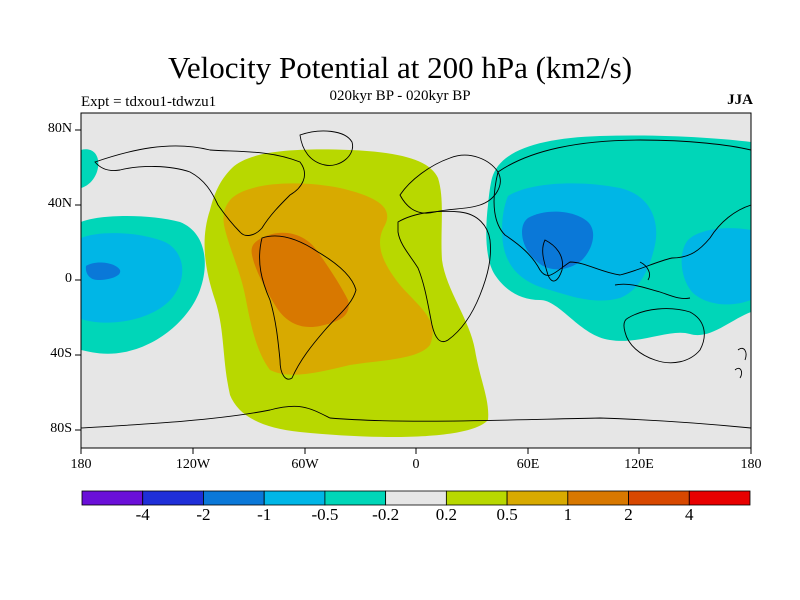 The image size is (800, 600). What do you see at coordinates (400, 96) in the screenshot?
I see `map-subtitle: 020kyr BP - 020kyr BP` at bounding box center [400, 96].